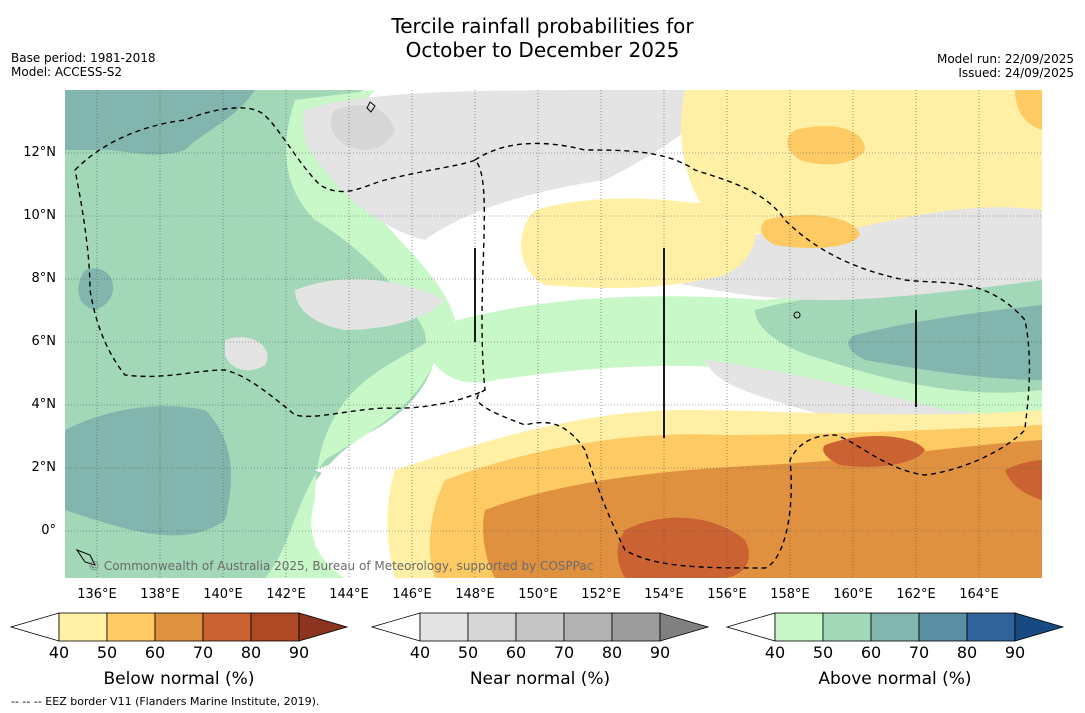 The height and width of the screenshot is (713, 1085). What do you see at coordinates (67, 72) in the screenshot?
I see `model-name: Model: ACCESS-S2` at bounding box center [67, 72].